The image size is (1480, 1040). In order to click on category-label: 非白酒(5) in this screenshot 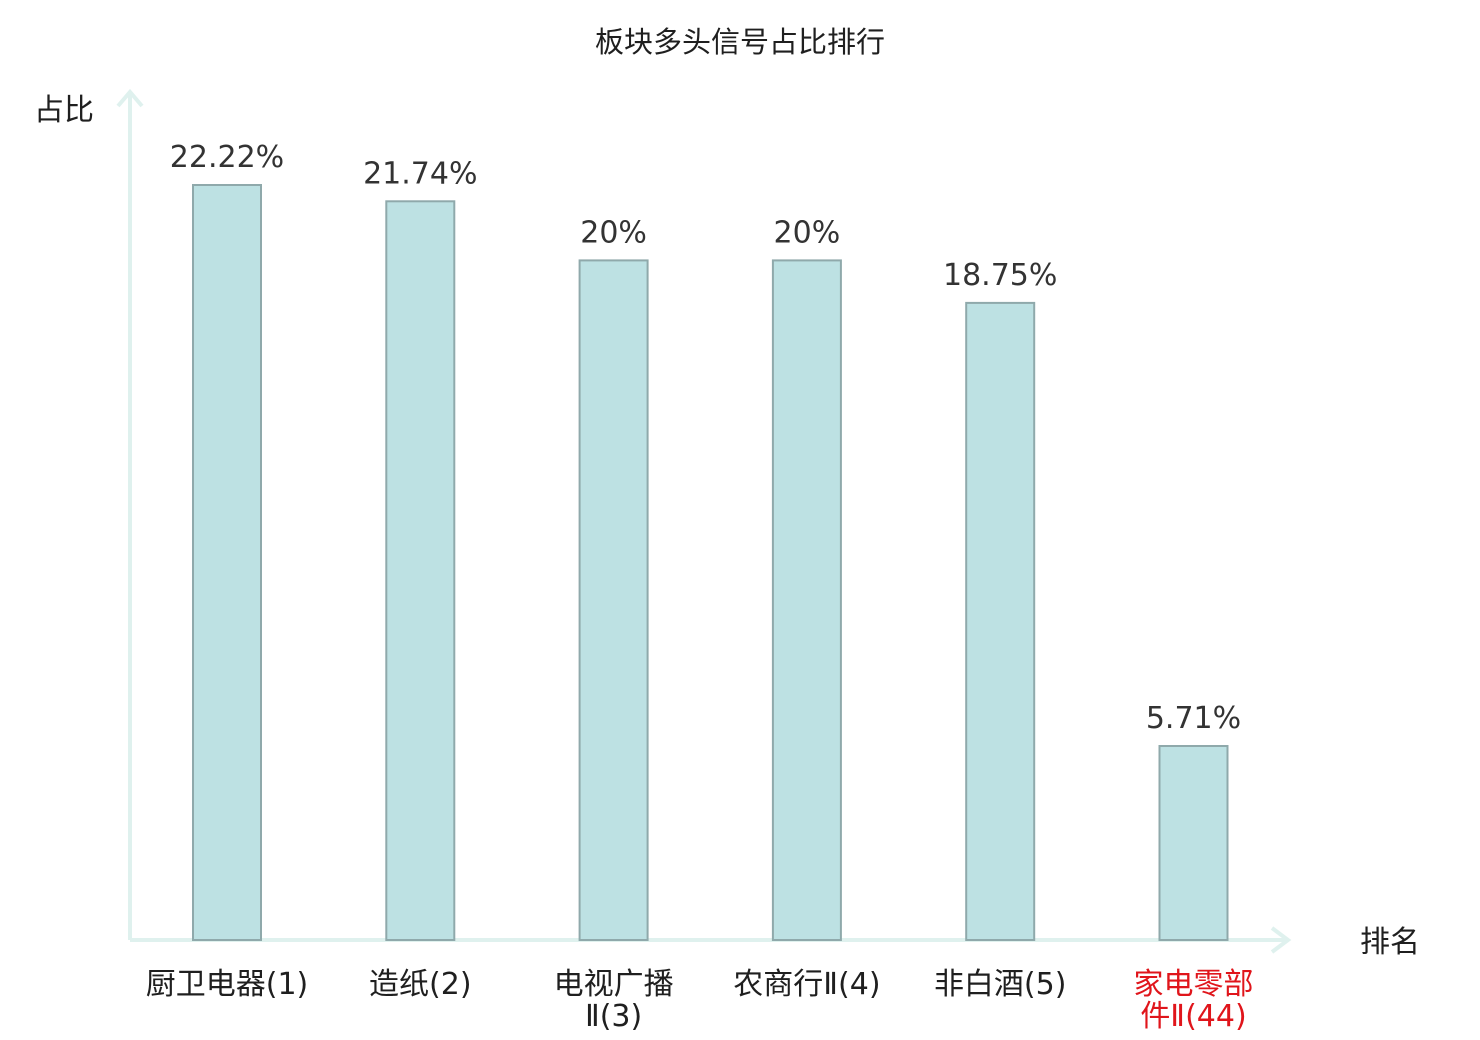, I will do `click(1000, 984)`.